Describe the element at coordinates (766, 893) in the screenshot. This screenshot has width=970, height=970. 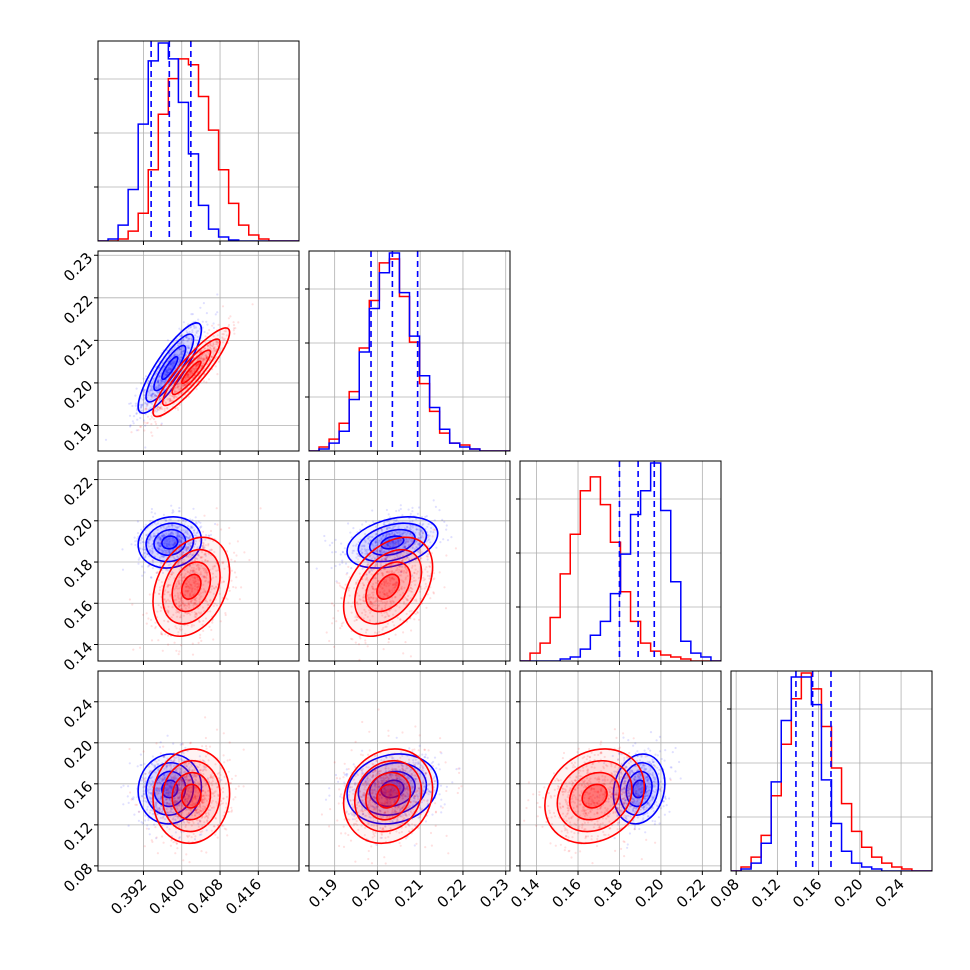
I see `x-tick-label: 0.12` at that location.